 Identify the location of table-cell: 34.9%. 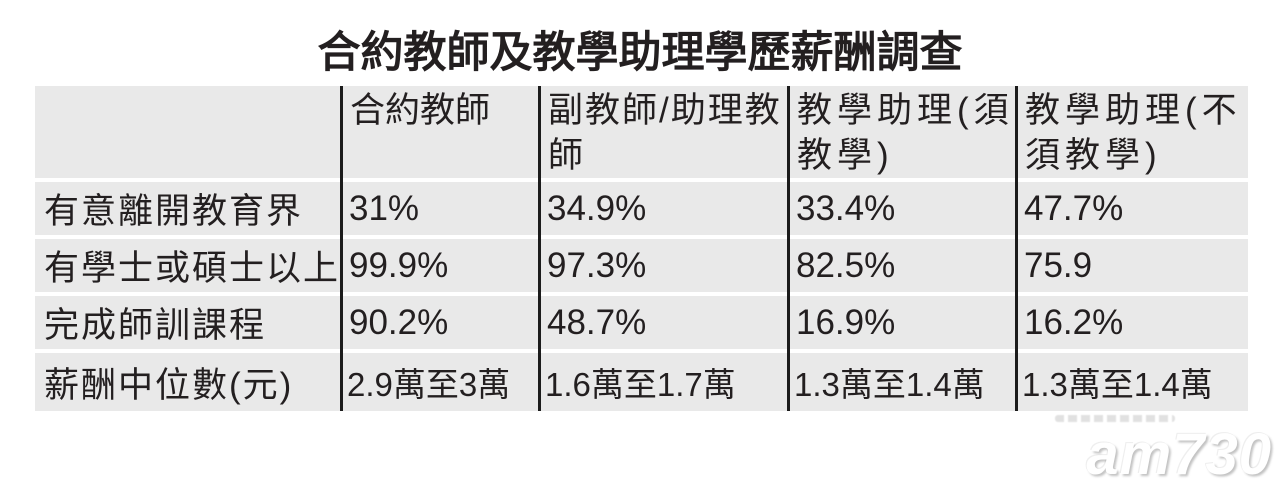
(663, 208).